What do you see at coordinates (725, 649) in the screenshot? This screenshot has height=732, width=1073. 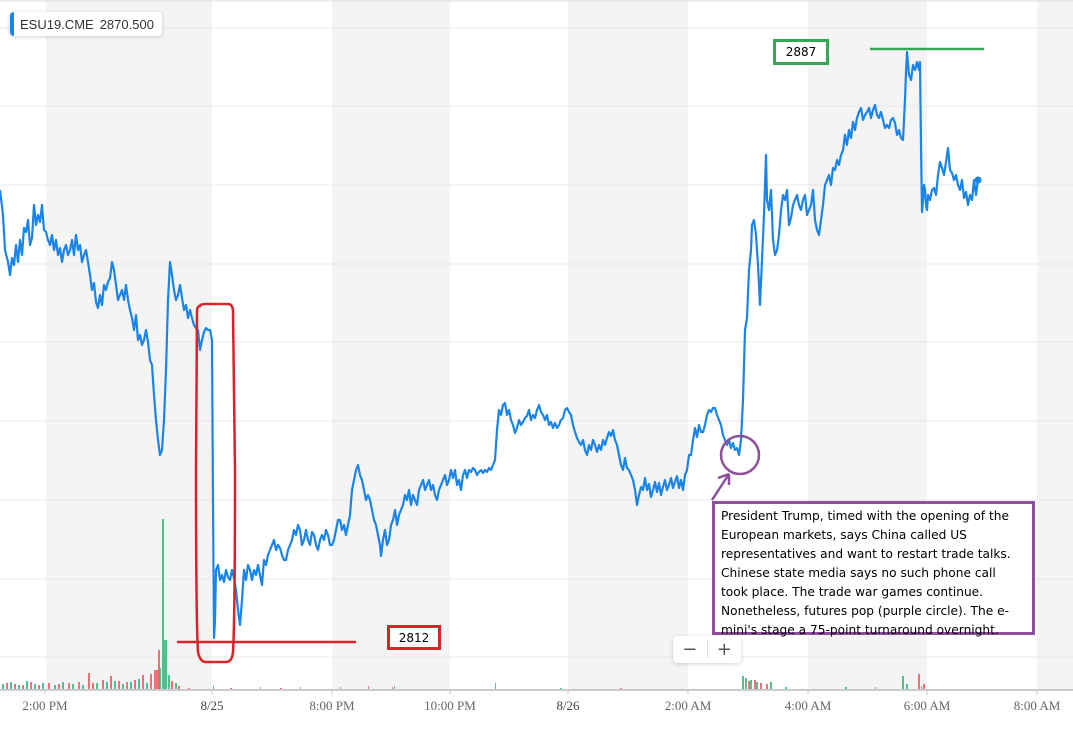 I see `zoom-in-button: +` at bounding box center [725, 649].